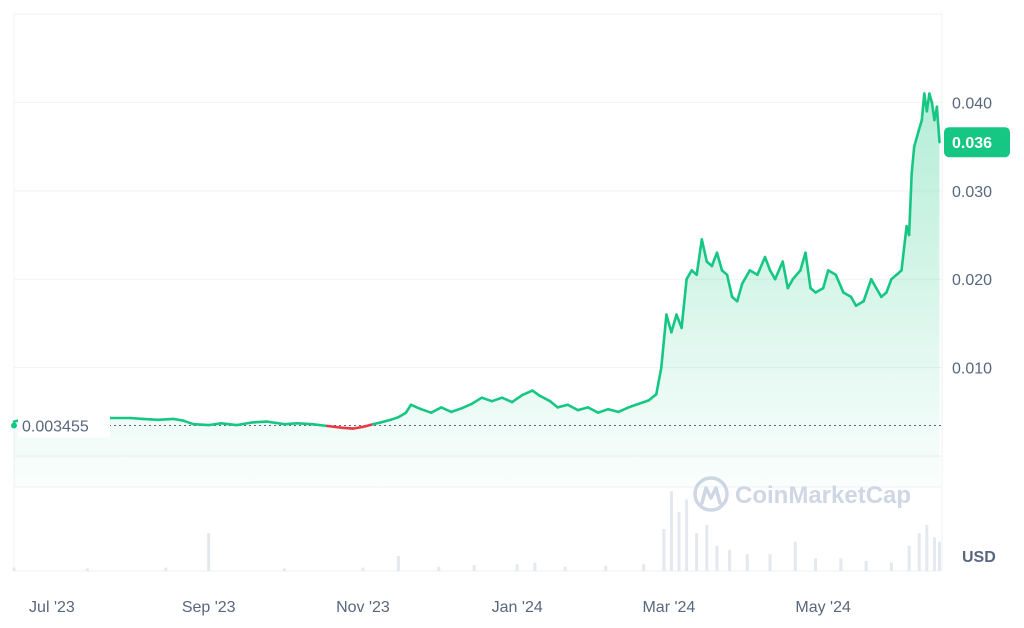  I want to click on baseline-label-bg, so click(64, 425).